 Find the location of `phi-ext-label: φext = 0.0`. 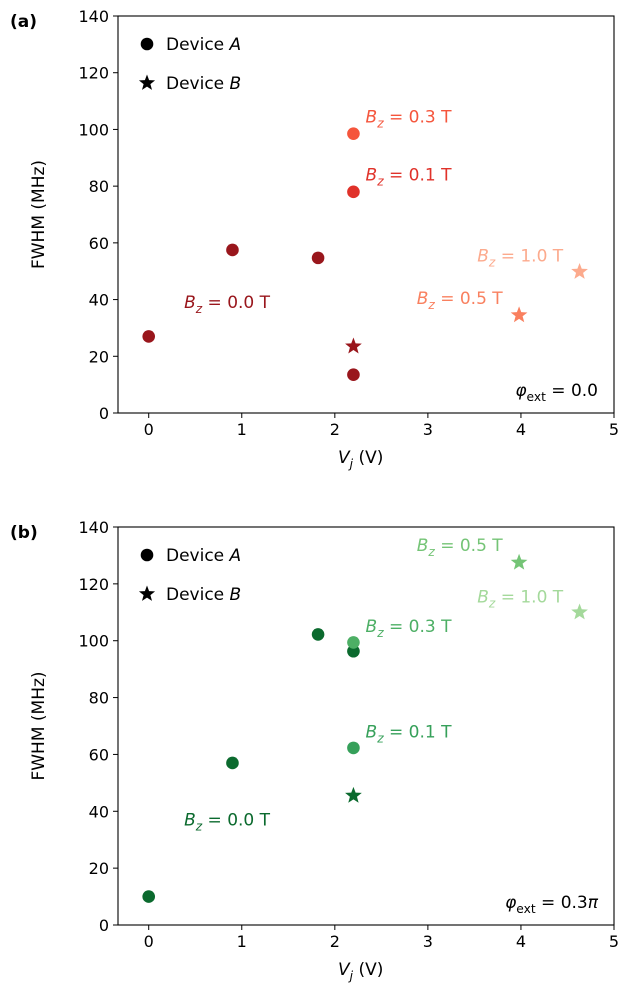

phi-ext-label: φext = 0.0 is located at coordinates (556, 392).